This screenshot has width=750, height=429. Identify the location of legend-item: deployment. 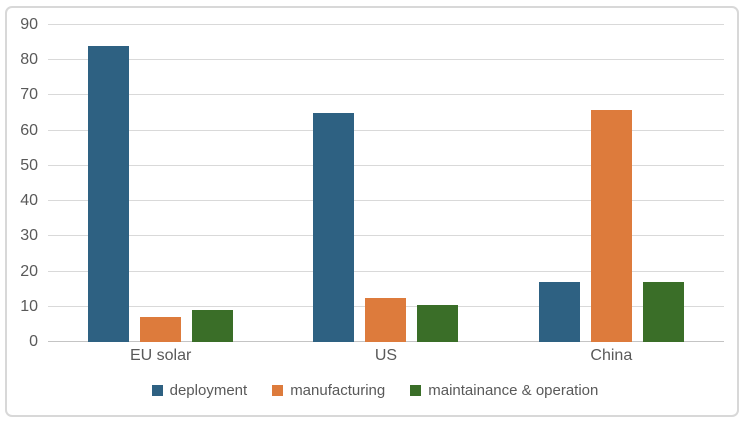
(199, 390).